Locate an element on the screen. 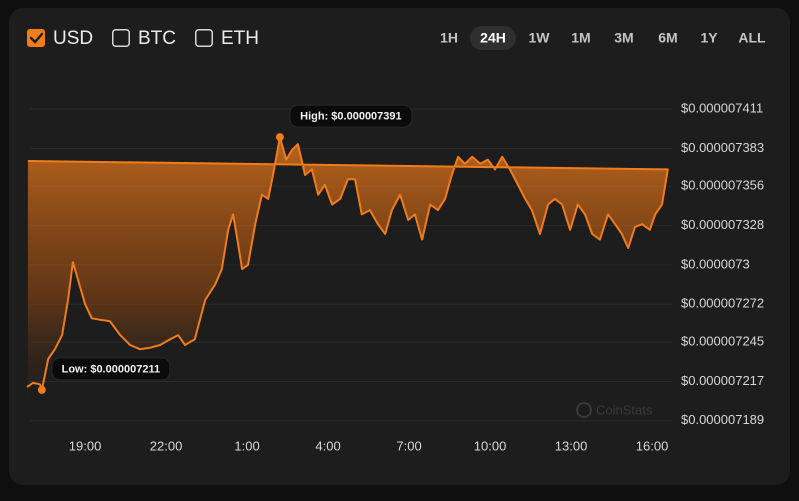  range-button: 1M is located at coordinates (580, 38).